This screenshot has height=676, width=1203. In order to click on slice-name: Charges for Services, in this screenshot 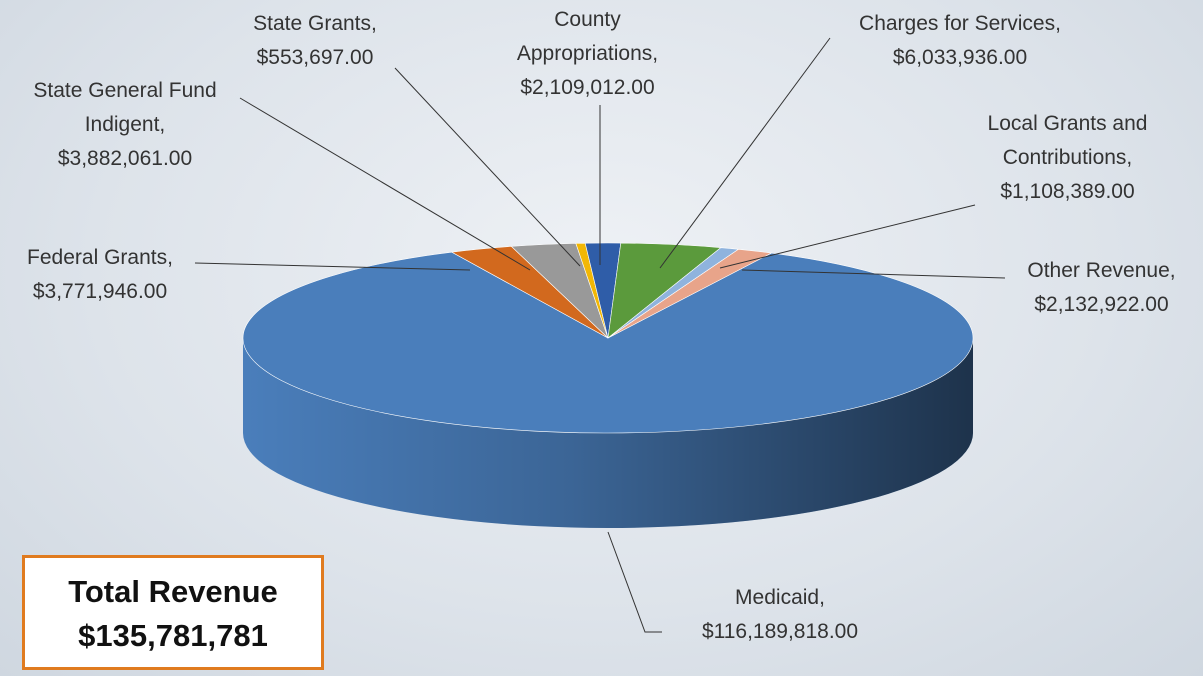, I will do `click(960, 23)`.